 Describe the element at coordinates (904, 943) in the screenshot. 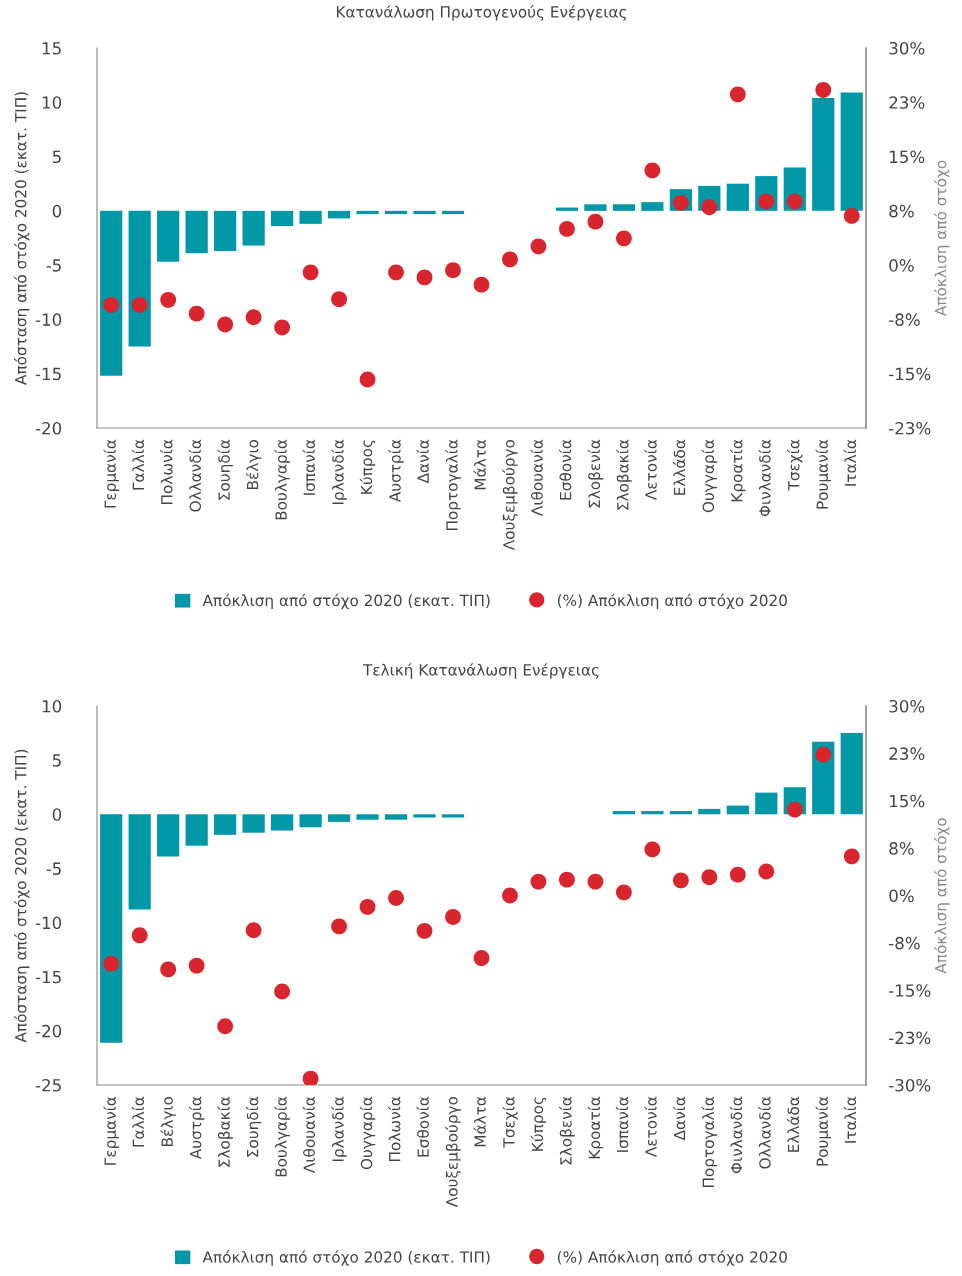

I see `y2-tick-label: -8%` at that location.